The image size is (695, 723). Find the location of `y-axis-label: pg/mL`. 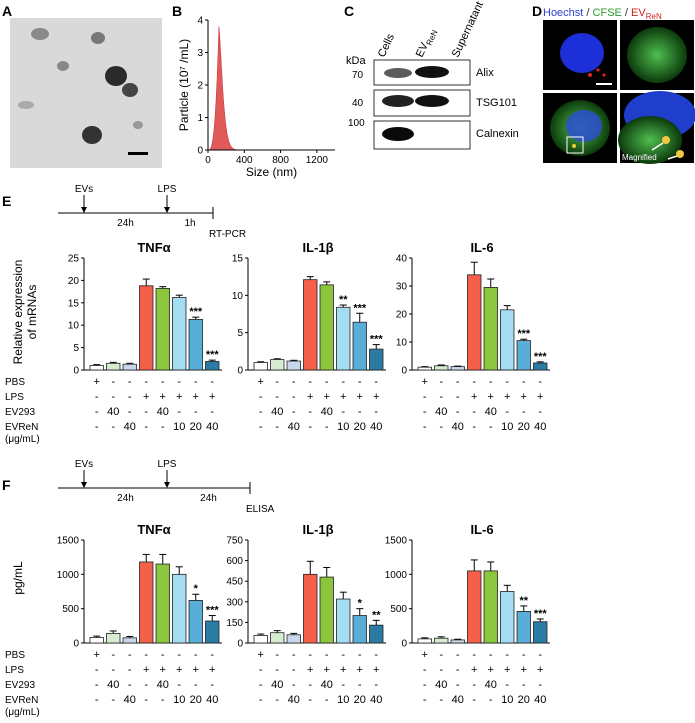

y-axis-label: pg/mL is located at coordinates (18, 578).